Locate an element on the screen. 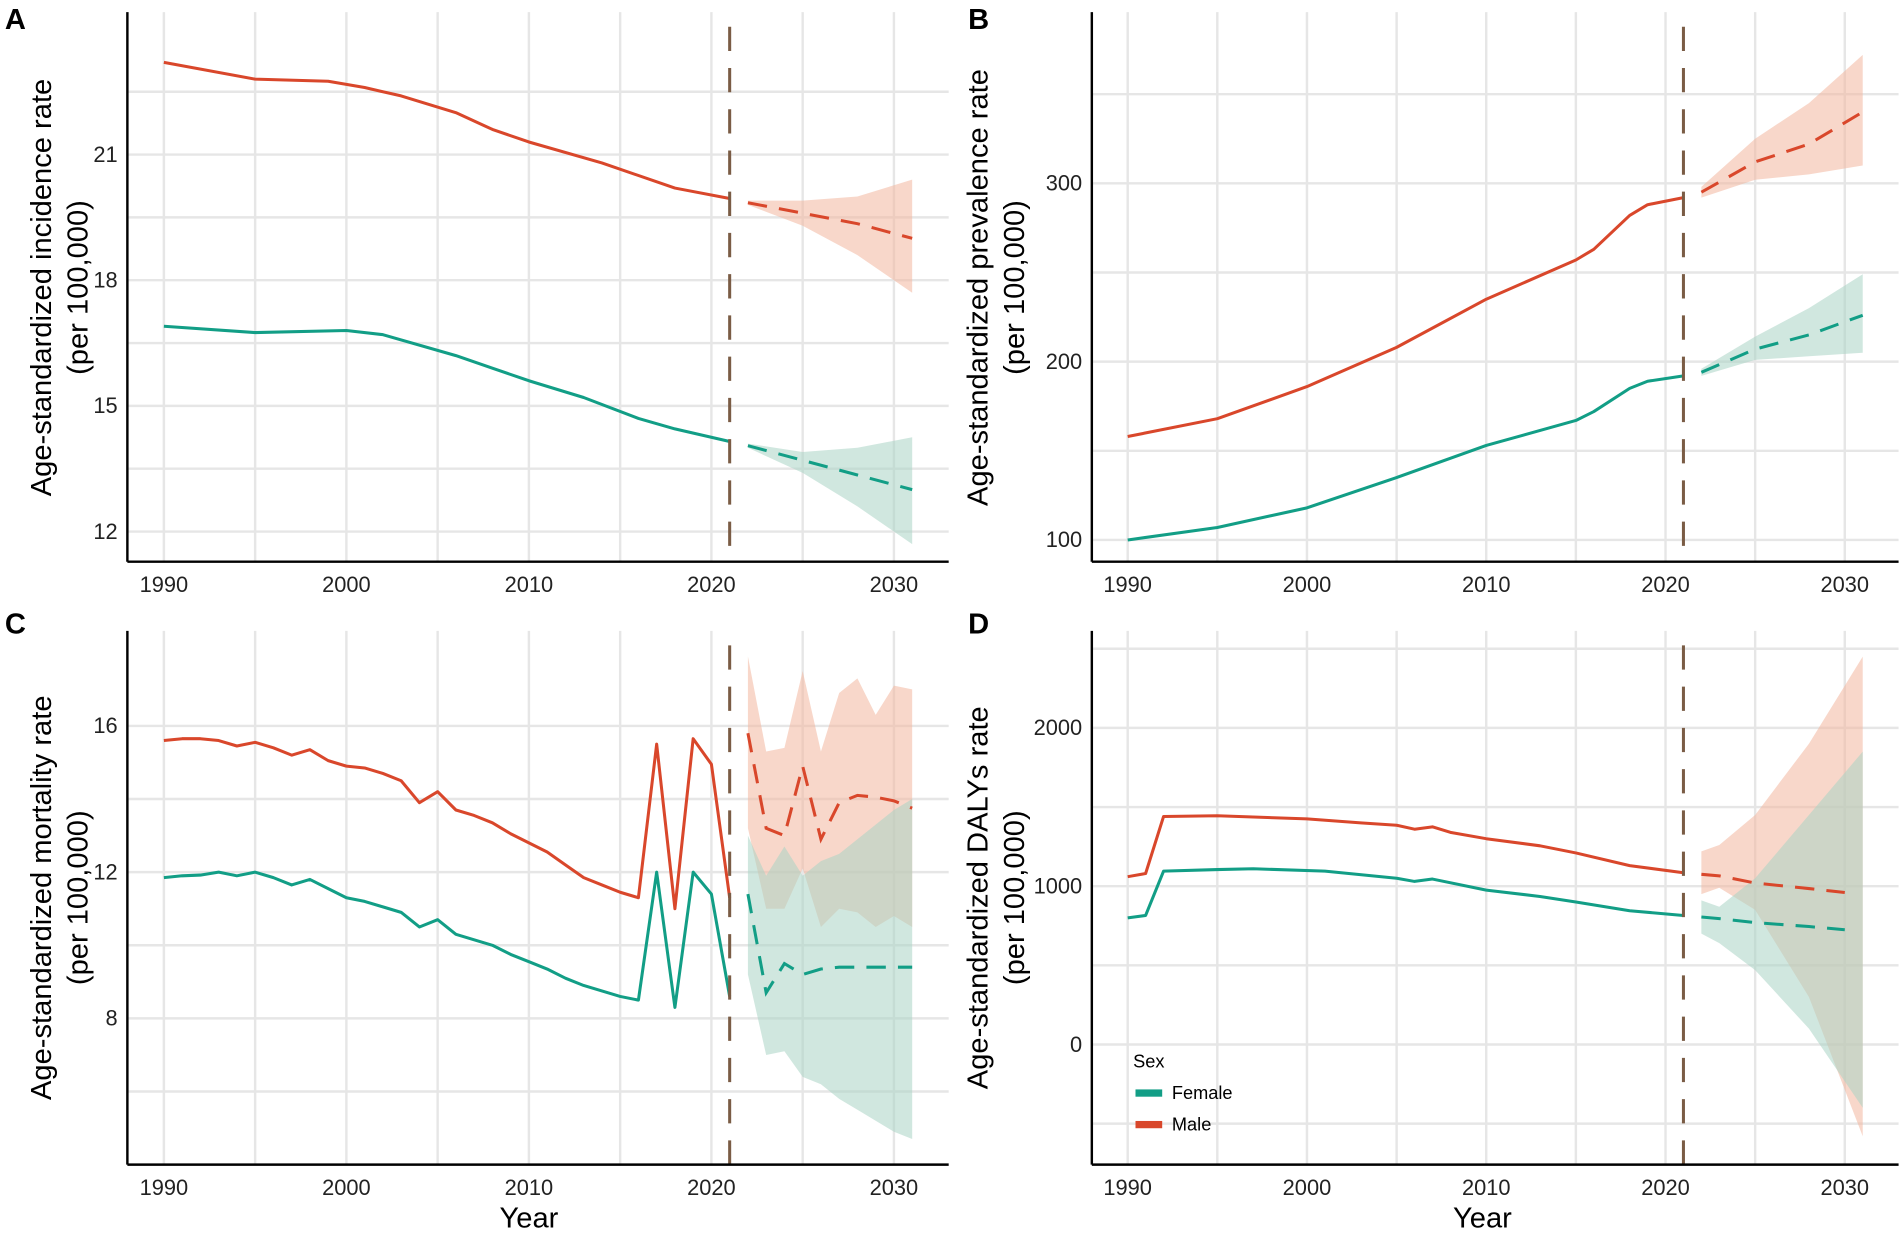 The width and height of the screenshot is (1901, 1235). legend-swatch-male is located at coordinates (1149, 1124).